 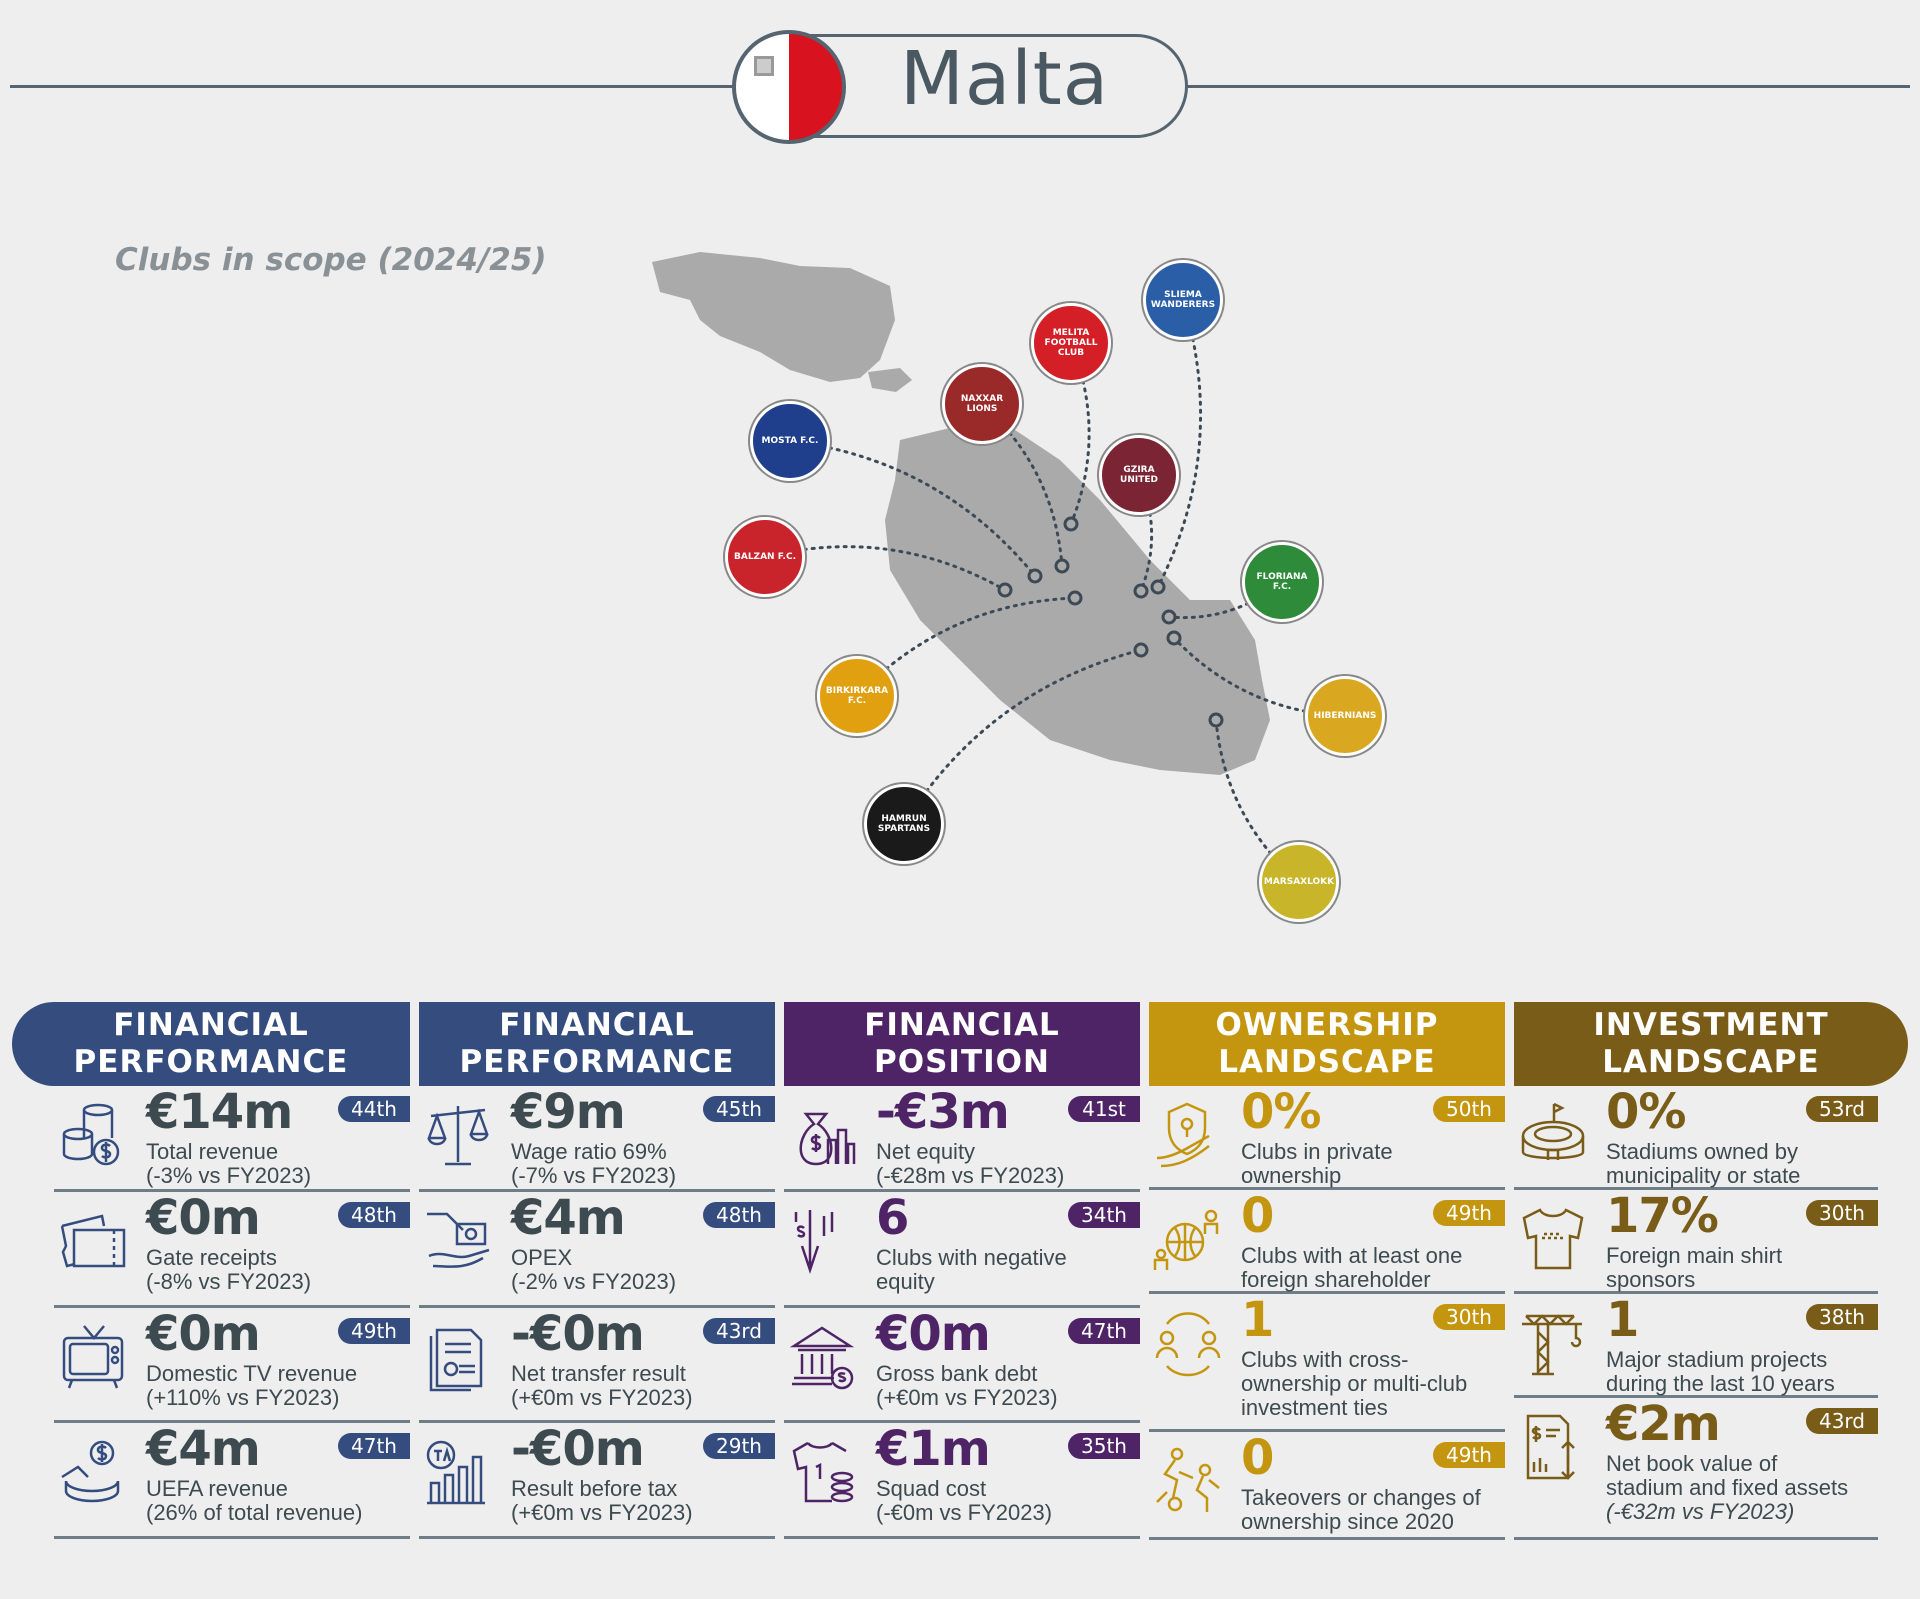 I want to click on kpi-label: Squad cost (-€0m vs FY2023), so click(x=964, y=1501).